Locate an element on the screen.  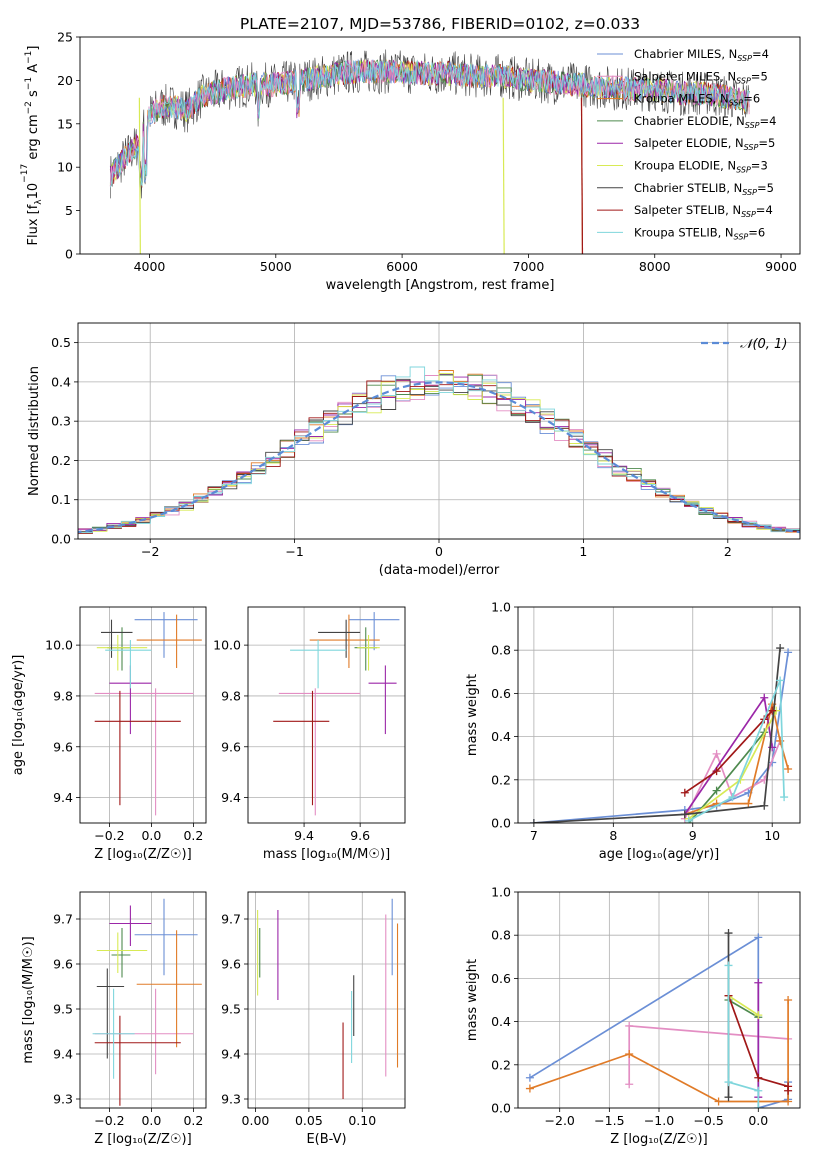
x-tick-label: 7 is located at coordinates (534, 835).